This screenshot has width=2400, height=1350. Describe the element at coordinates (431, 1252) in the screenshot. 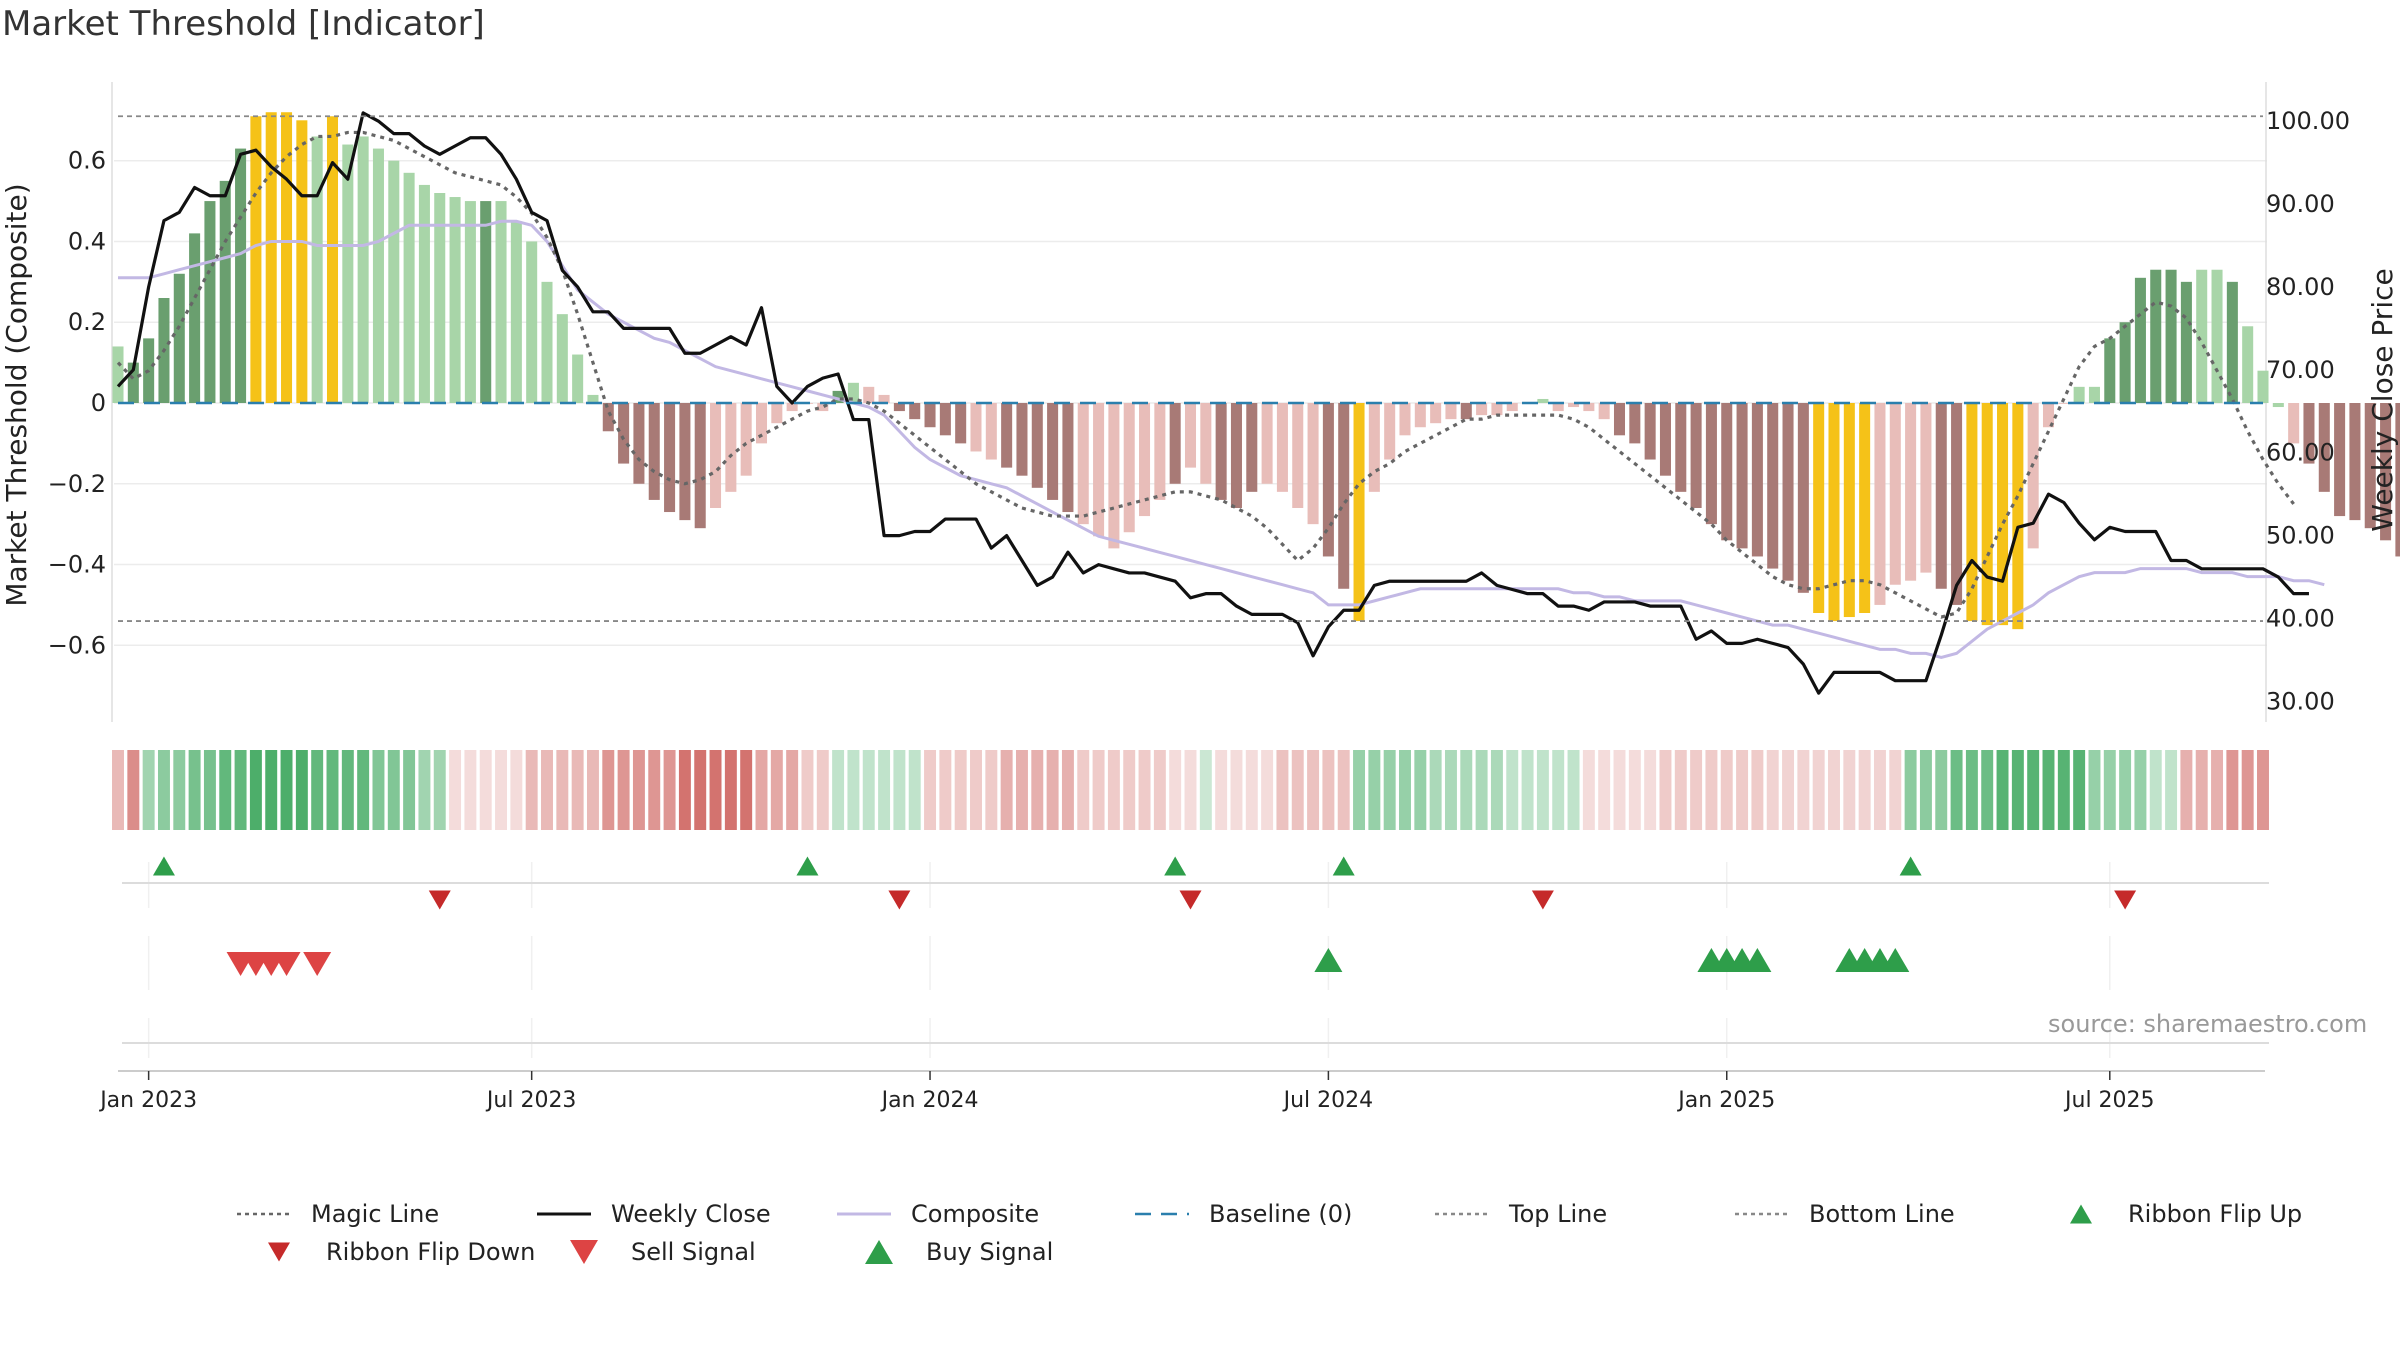

I see `legend-label: Ribbon Flip Down` at that location.